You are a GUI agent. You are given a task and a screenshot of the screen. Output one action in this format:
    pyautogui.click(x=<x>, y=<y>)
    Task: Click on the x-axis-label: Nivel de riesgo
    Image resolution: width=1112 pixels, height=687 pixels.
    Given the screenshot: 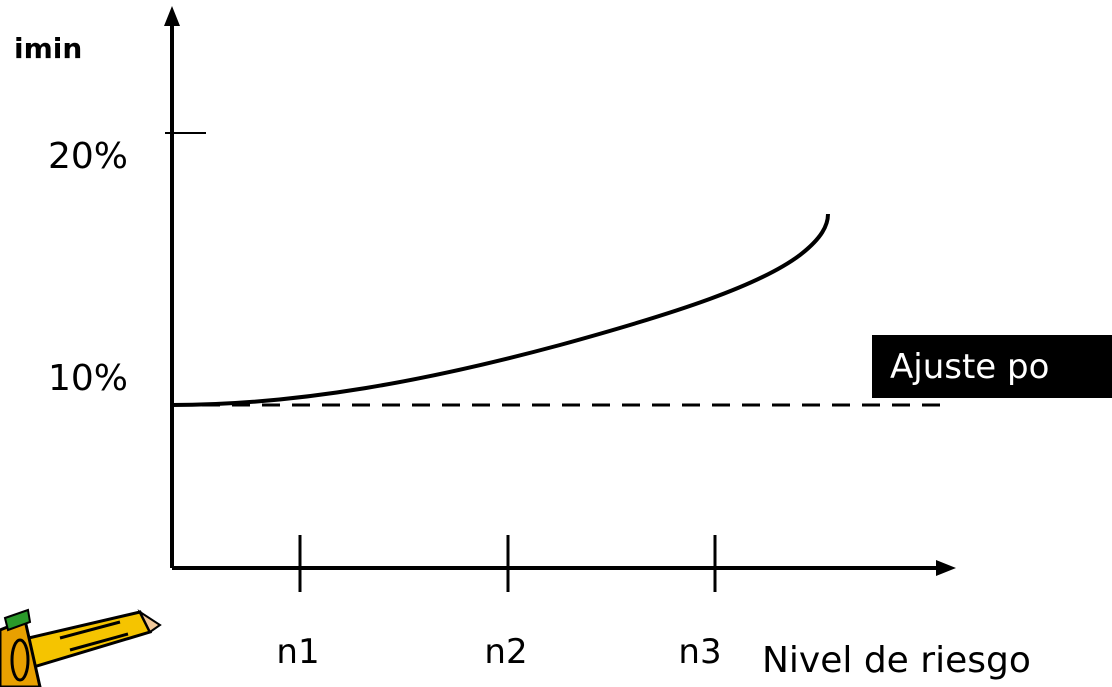 What is the action you would take?
    pyautogui.click(x=896, y=660)
    